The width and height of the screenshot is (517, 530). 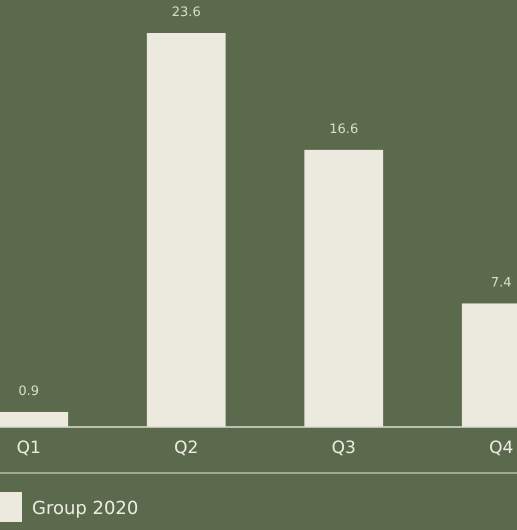 What do you see at coordinates (186, 12) in the screenshot?
I see `data-label: 23.6` at bounding box center [186, 12].